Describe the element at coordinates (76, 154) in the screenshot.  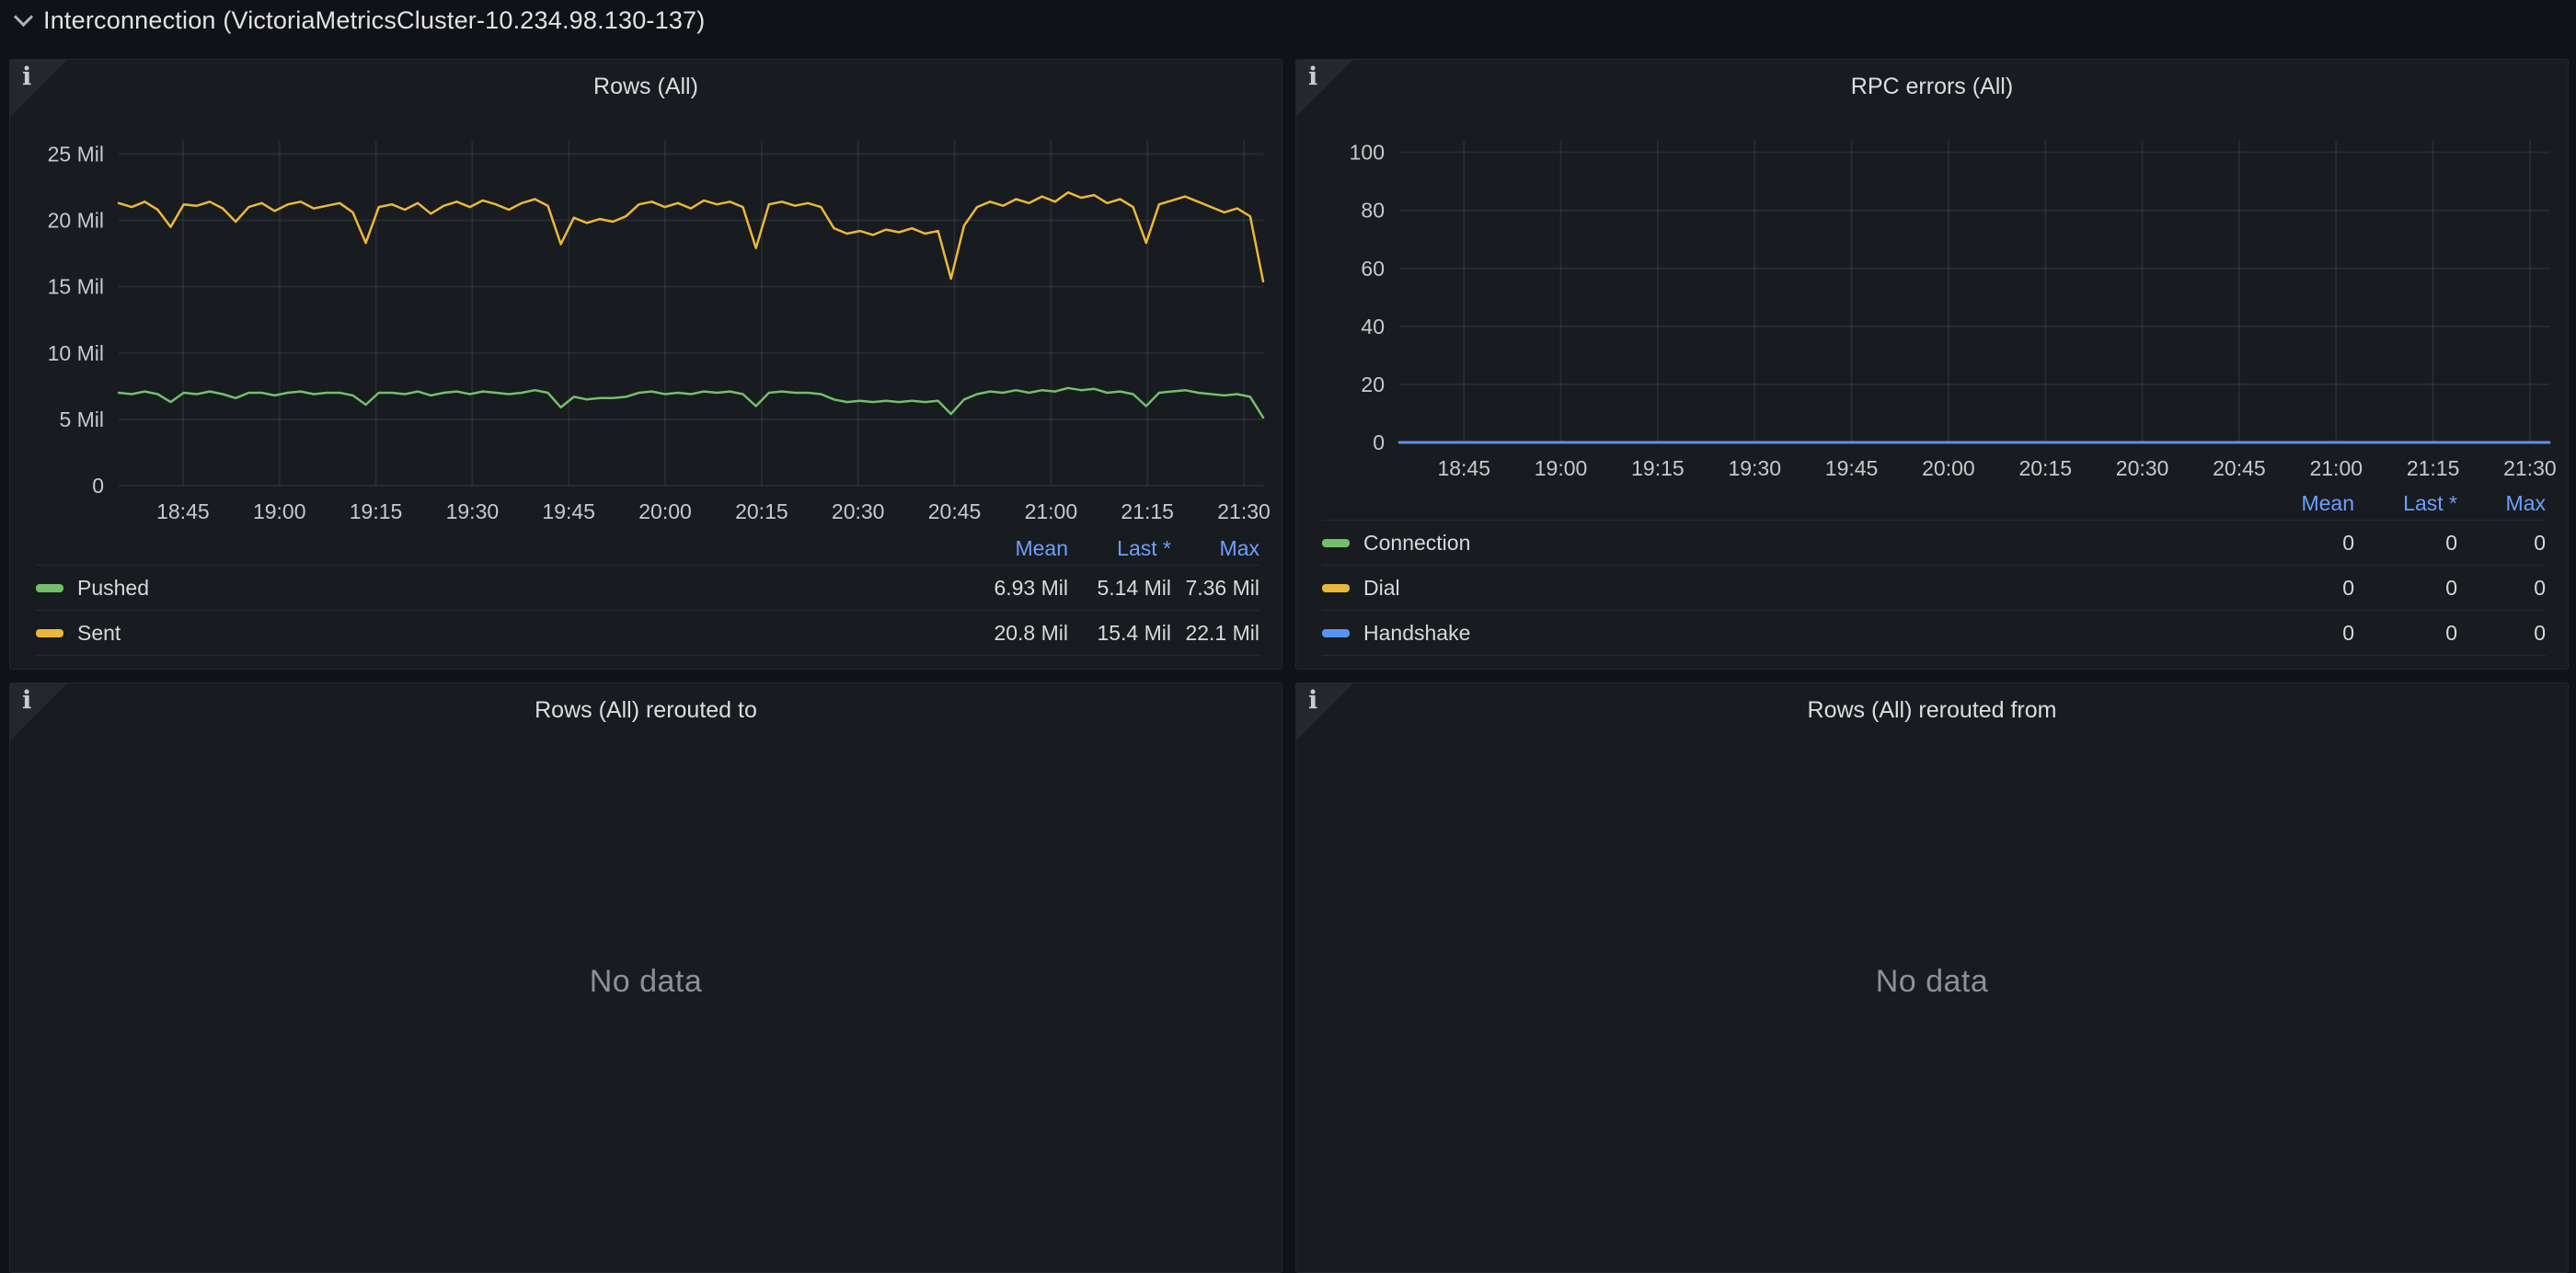
I see `y-axis-tick-label: 25 Mil` at that location.